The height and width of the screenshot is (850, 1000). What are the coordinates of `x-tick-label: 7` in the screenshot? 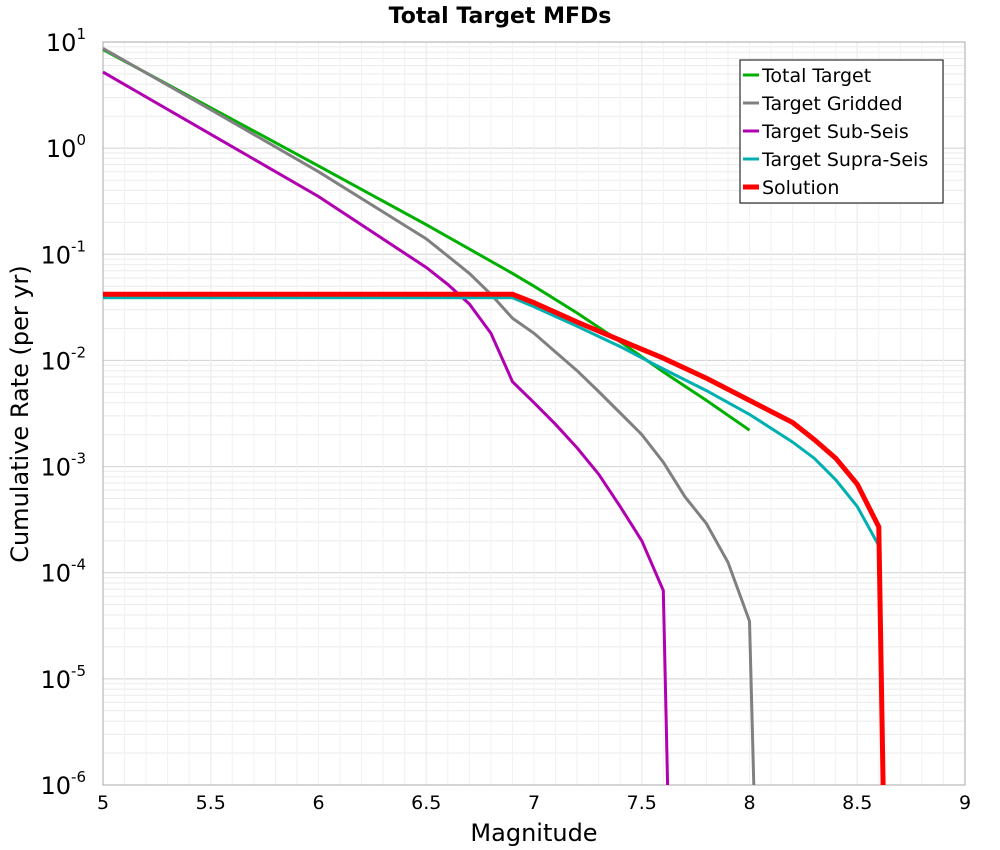 It's located at (534, 803).